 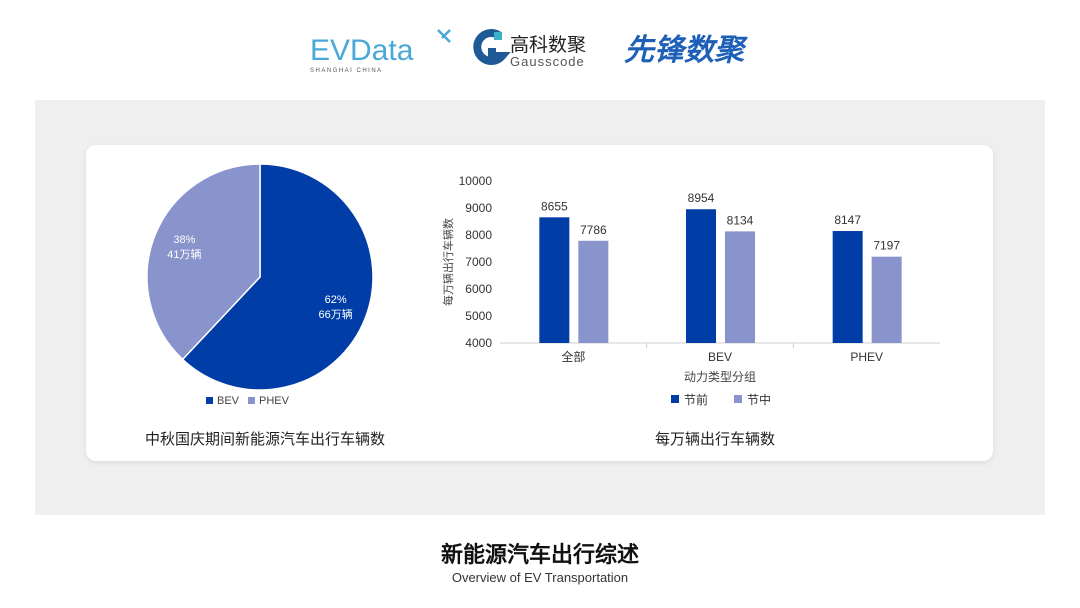 What do you see at coordinates (720, 377) in the screenshot?
I see `x-axis-title: 动力类型分组` at bounding box center [720, 377].